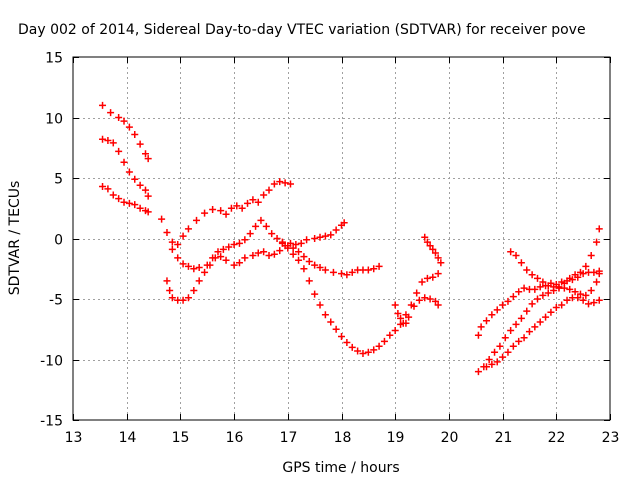 The width and height of the screenshot is (640, 480). Describe the element at coordinates (235, 438) in the screenshot. I see `x-tick-label: 16` at that location.